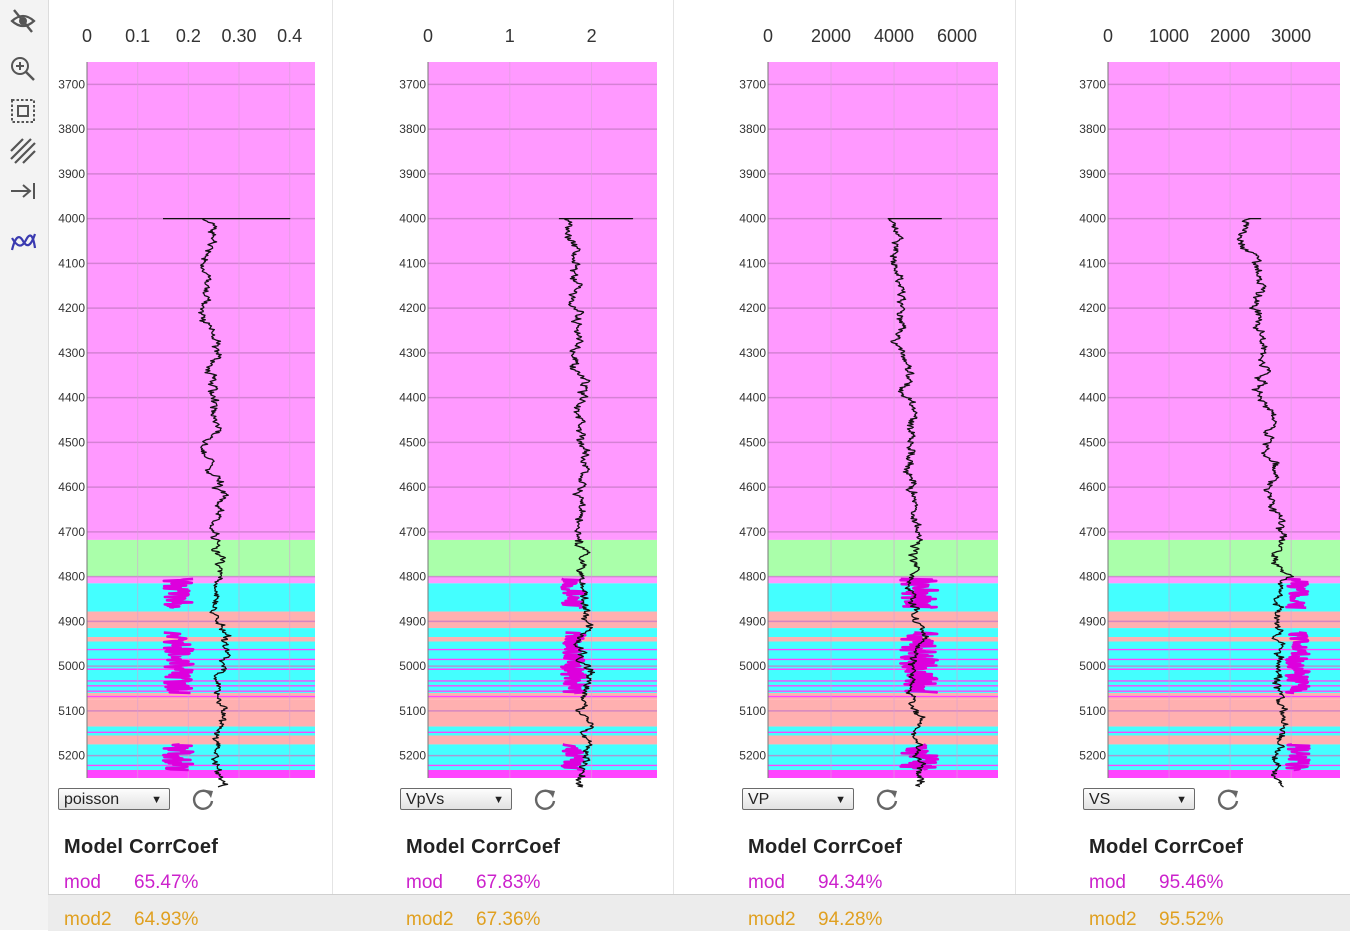  Describe the element at coordinates (1169, 36) in the screenshot. I see `x-tick-label: 1000` at that location.